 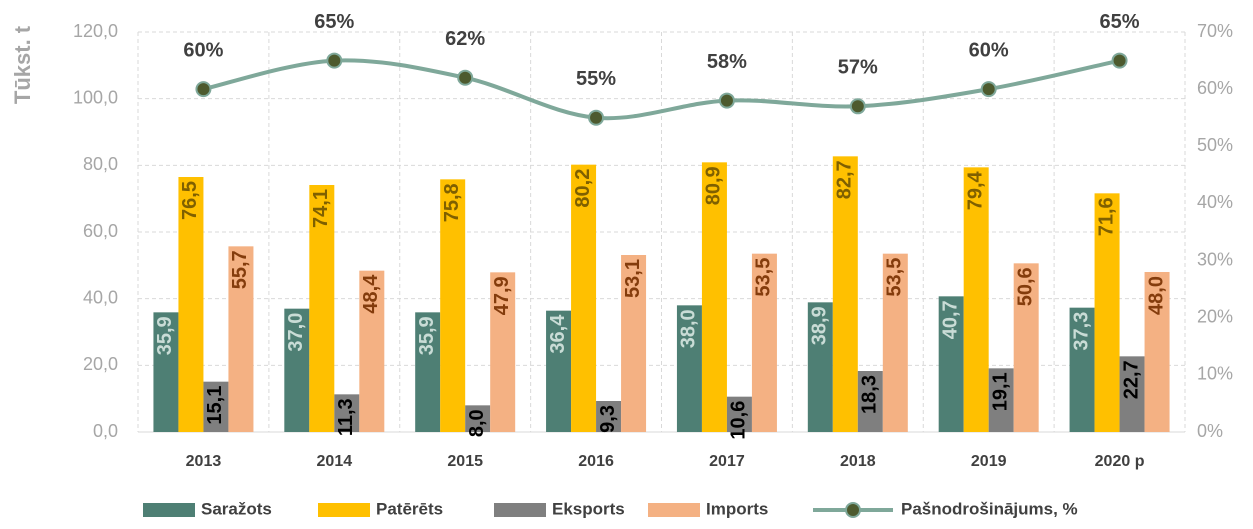 I want to click on x-tick-label: 2016, so click(x=596, y=461).